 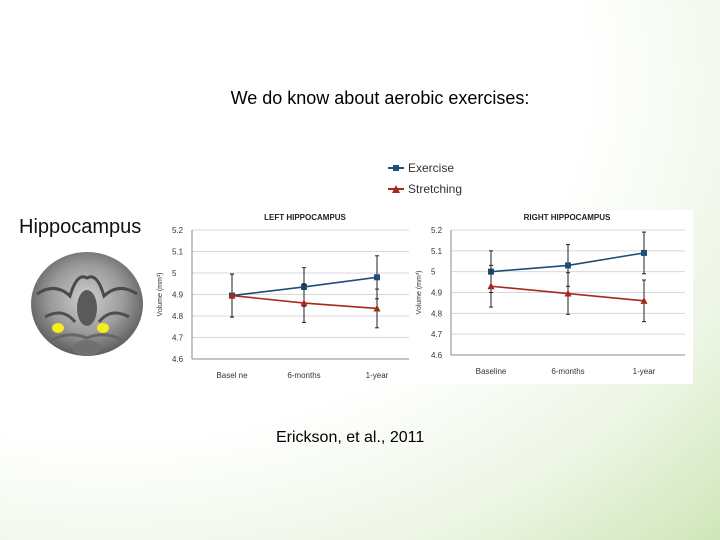 What do you see at coordinates (232, 375) in the screenshot?
I see `left-chart-xtick-label: Basel ne` at bounding box center [232, 375].